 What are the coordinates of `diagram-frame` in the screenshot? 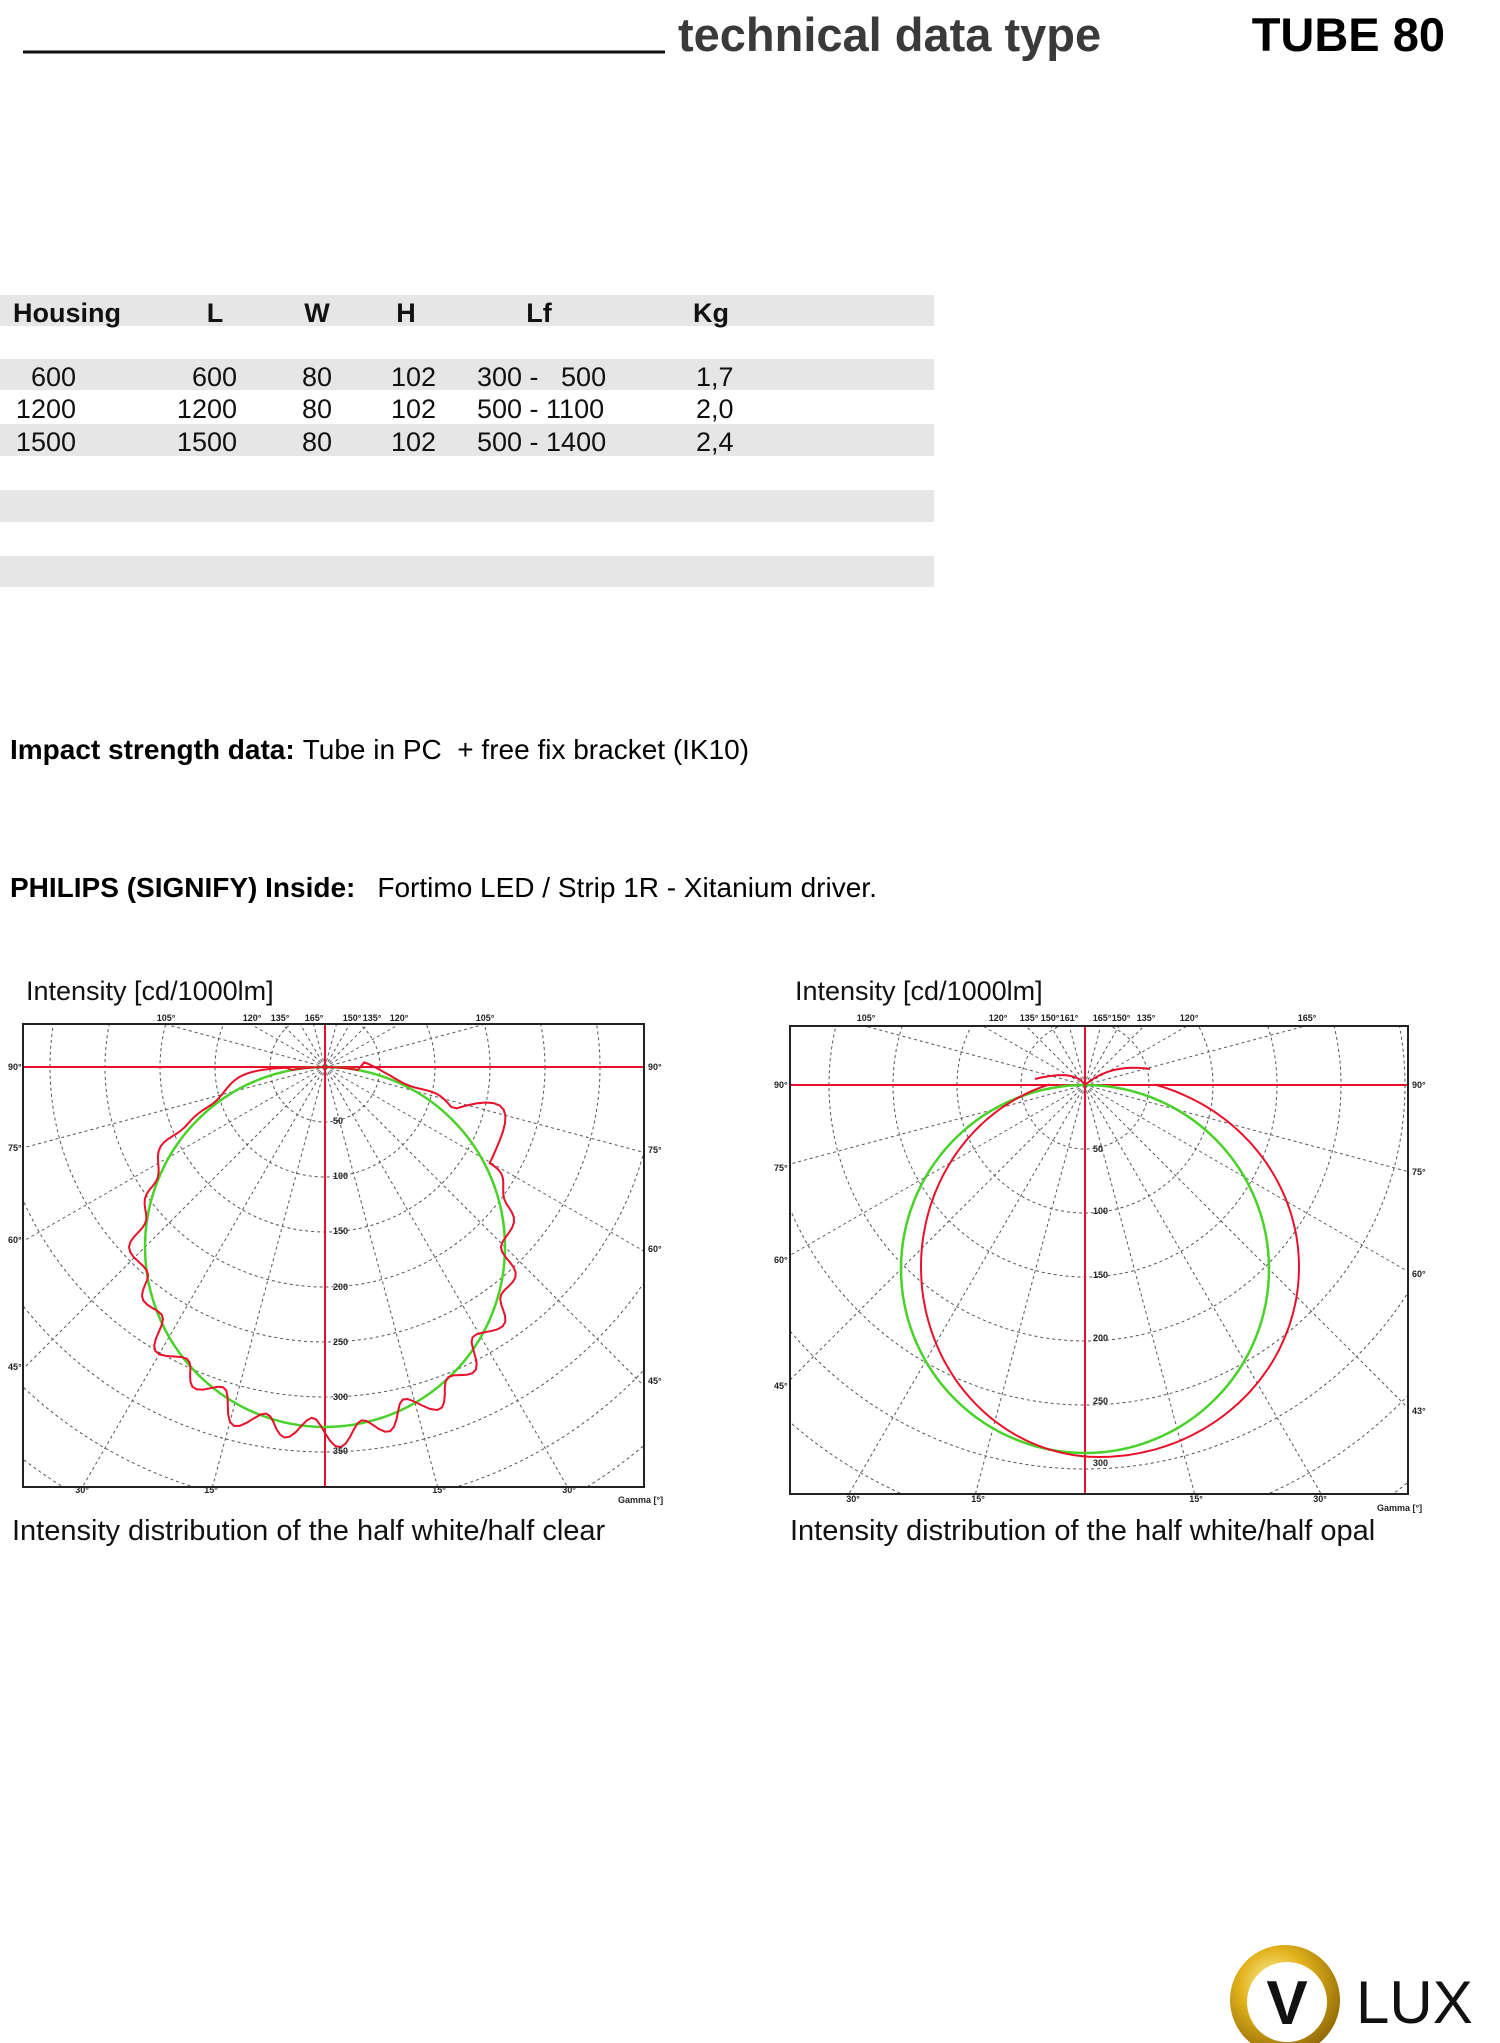 It's located at (1099, 1260).